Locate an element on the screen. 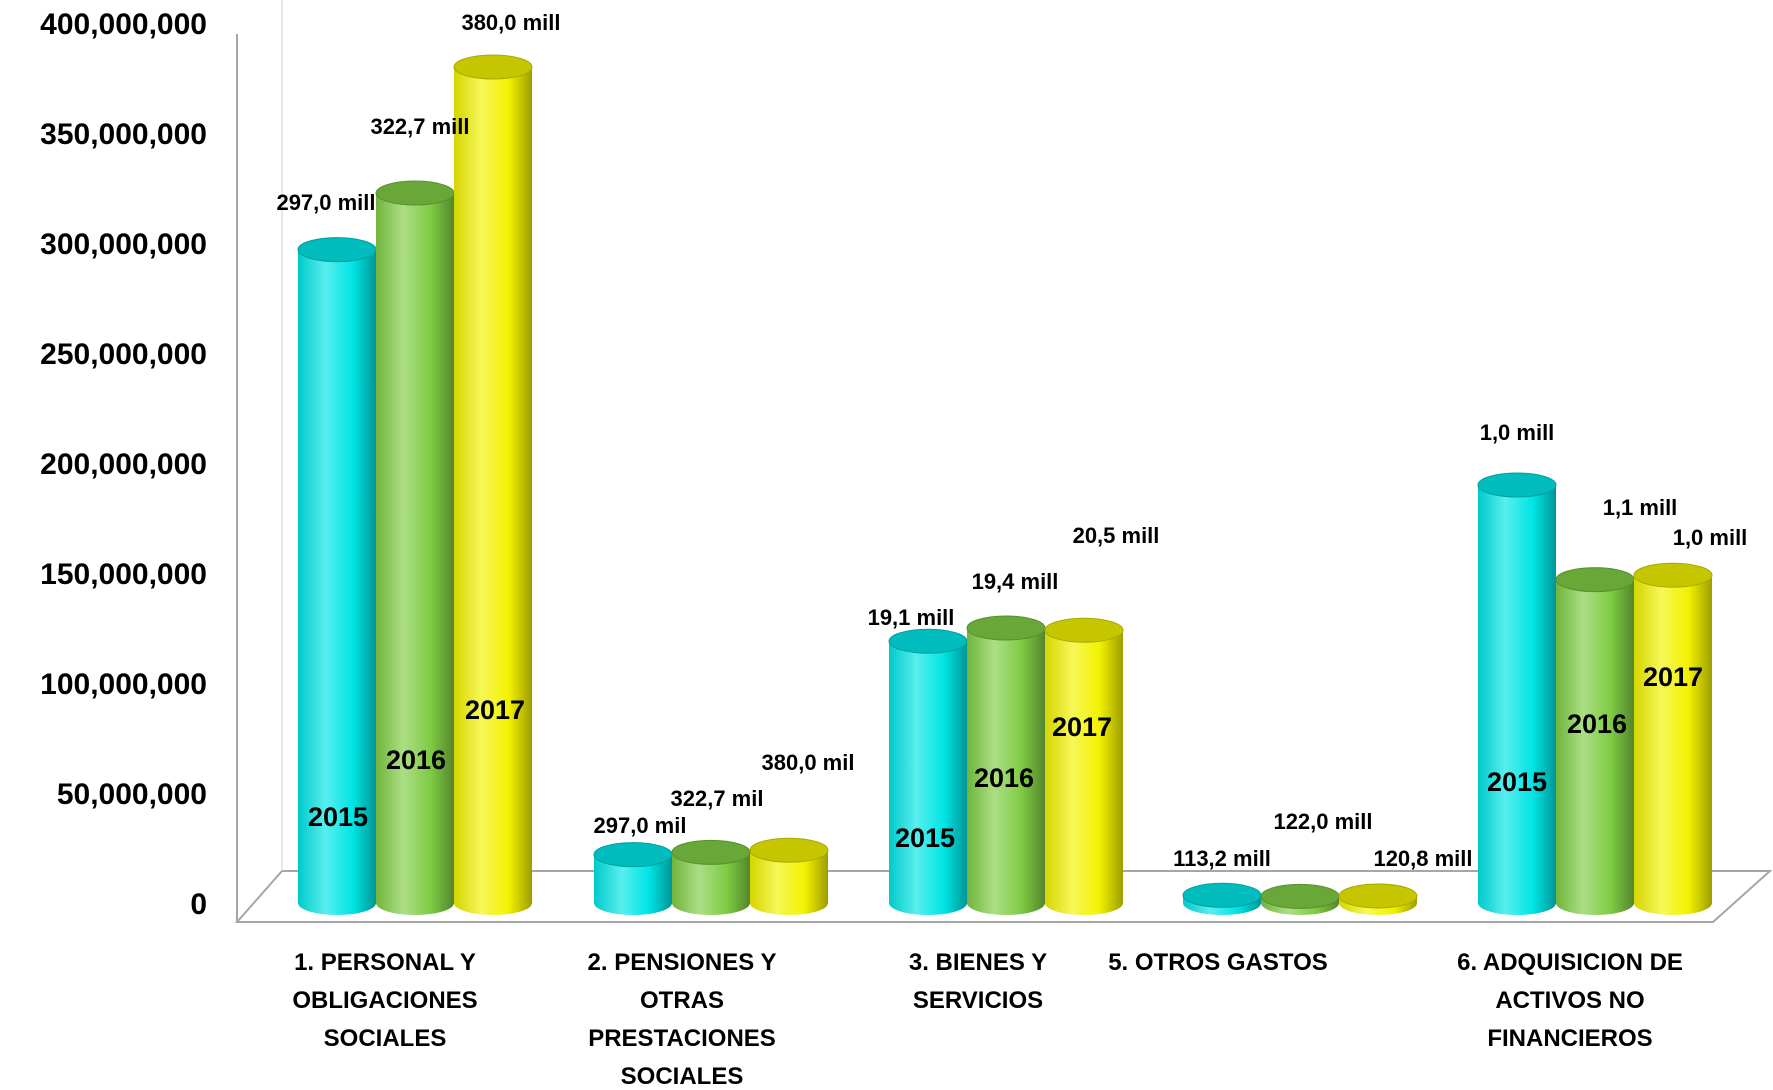 The height and width of the screenshot is (1090, 1773). x-tick-label: 5. OTROS GASTOS is located at coordinates (1218, 962).